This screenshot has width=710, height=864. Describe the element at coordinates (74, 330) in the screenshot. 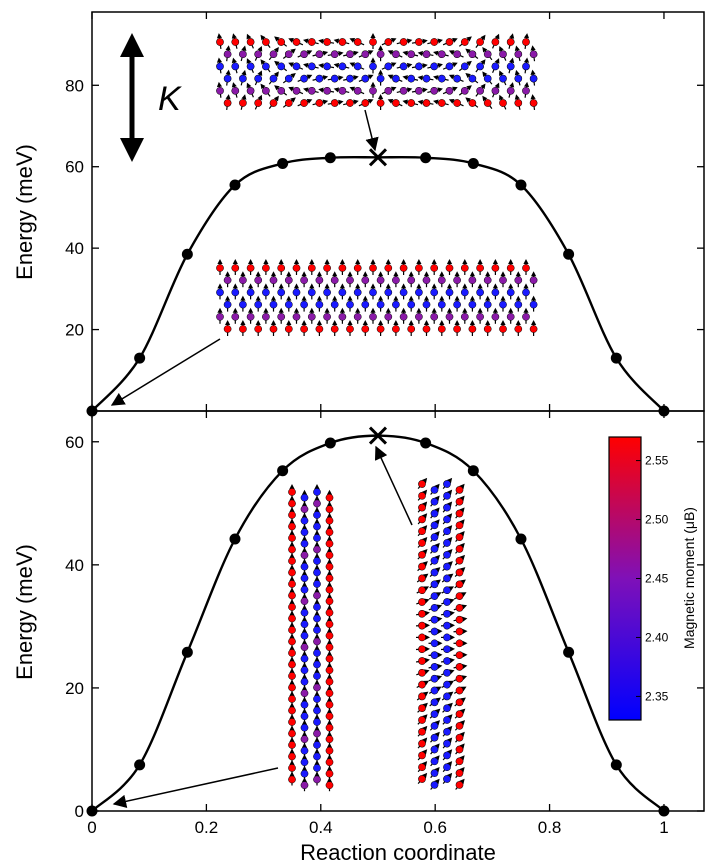

I see `y-tick-label: 20` at that location.